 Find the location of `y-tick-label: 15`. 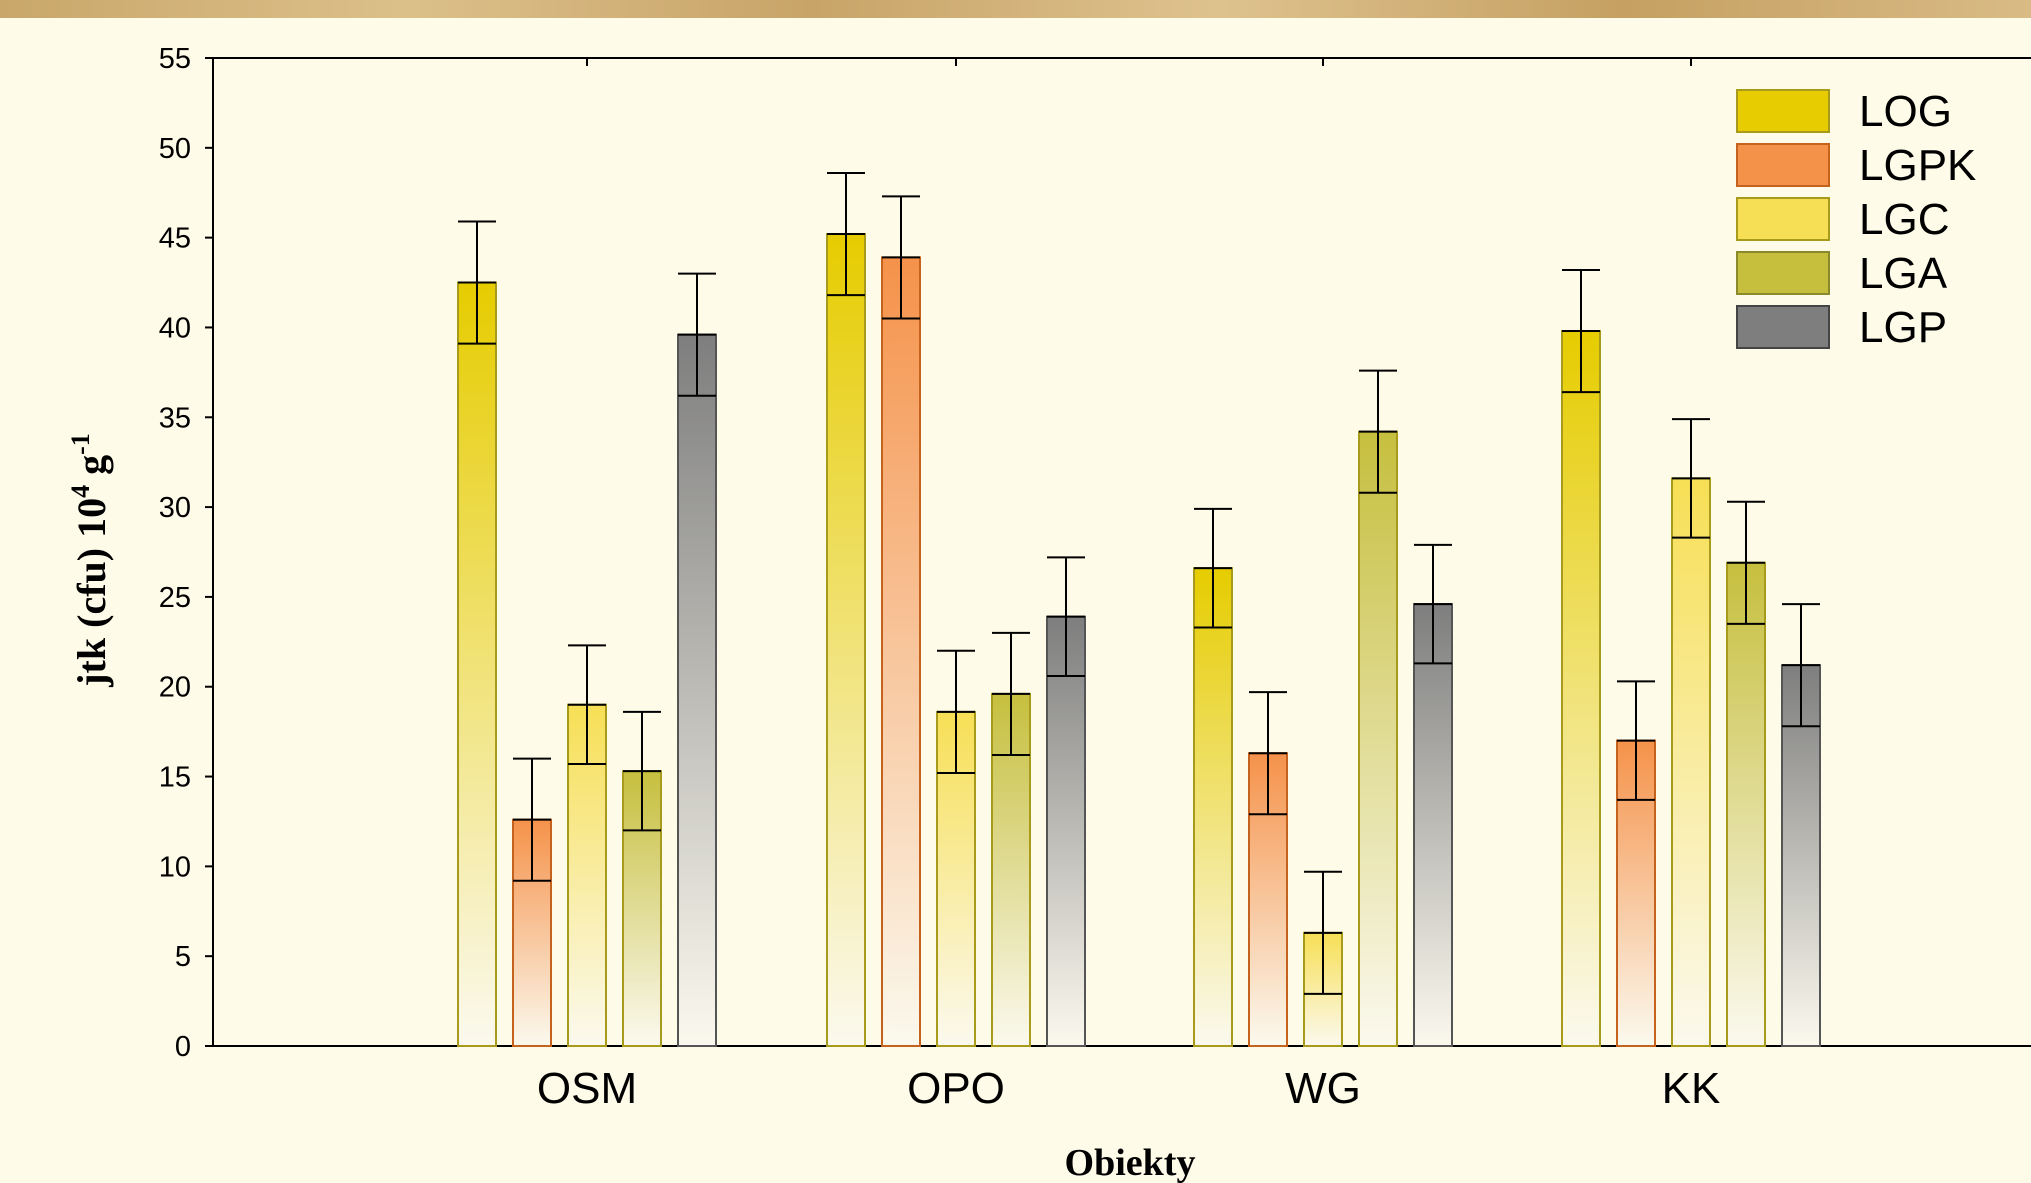

y-tick-label: 15 is located at coordinates (175, 778).